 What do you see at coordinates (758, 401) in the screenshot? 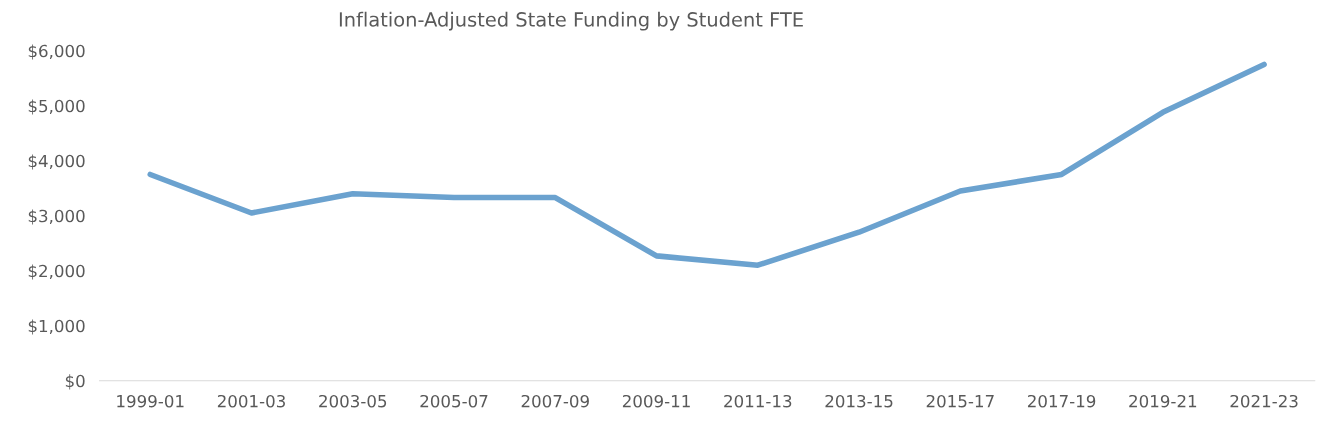
I see `x-tick-label: 2011-13` at bounding box center [758, 401].